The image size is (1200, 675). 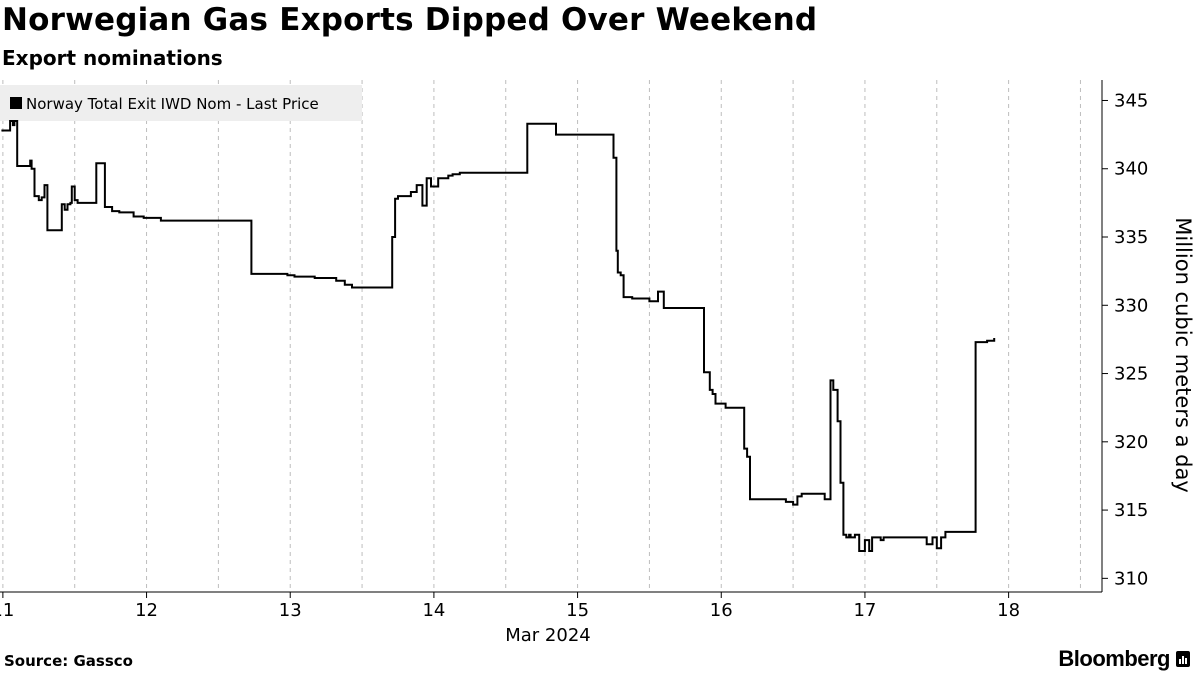 What do you see at coordinates (68, 661) in the screenshot?
I see `source-note: Source: Gassco` at bounding box center [68, 661].